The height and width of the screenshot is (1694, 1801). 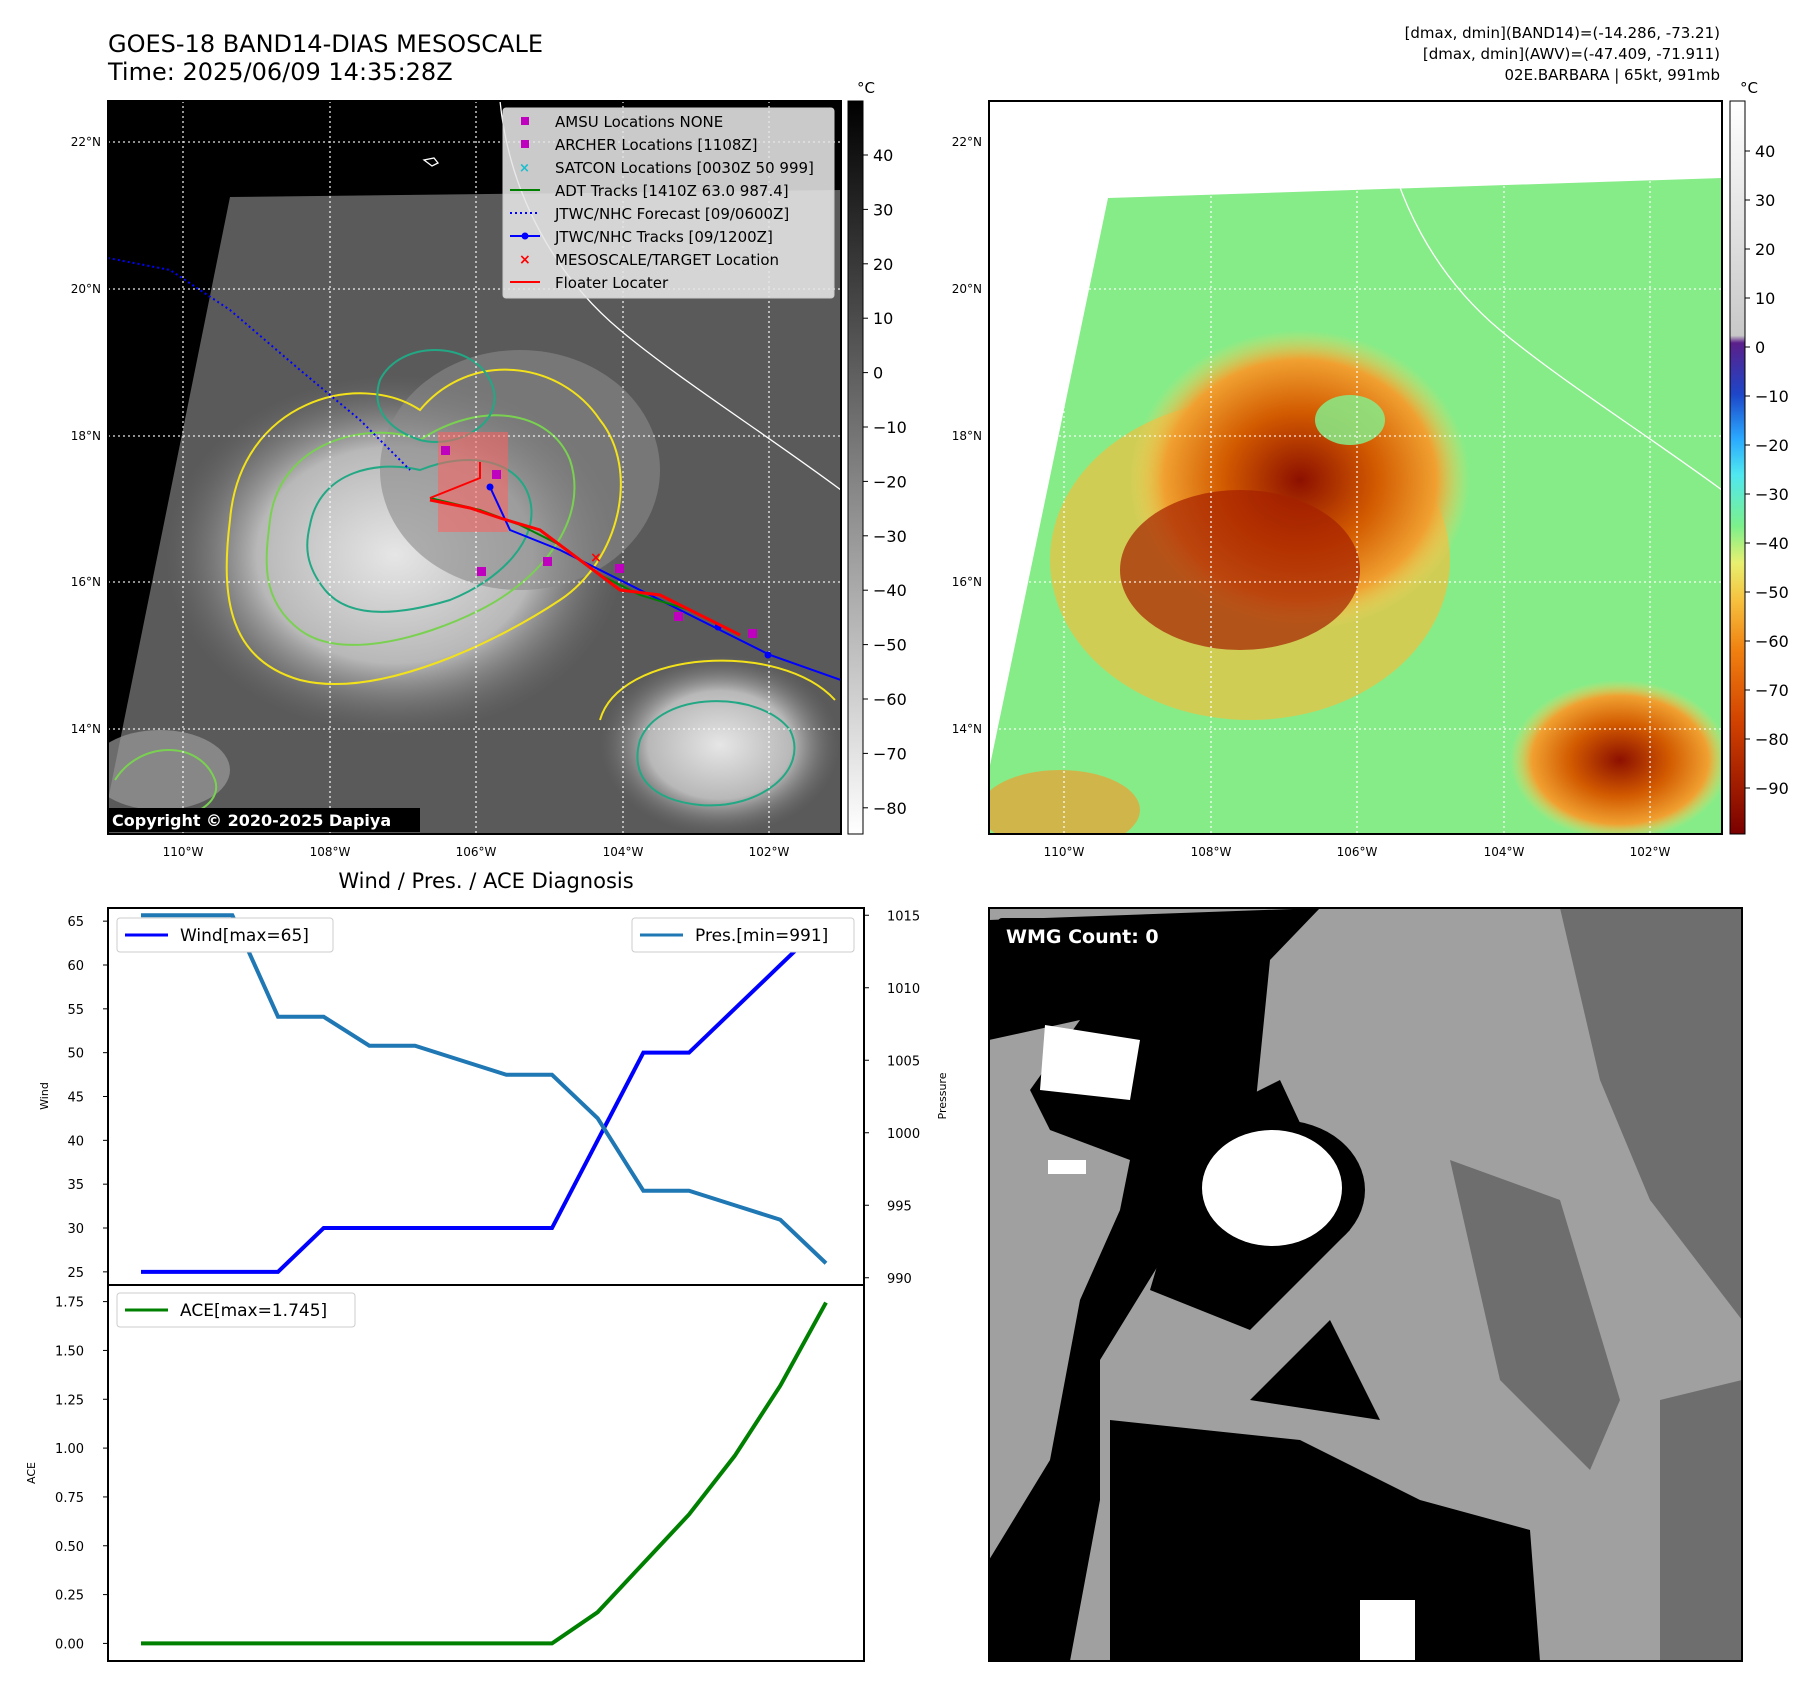 I want to click on ace-tick-label: 1.25, so click(x=69, y=1400).